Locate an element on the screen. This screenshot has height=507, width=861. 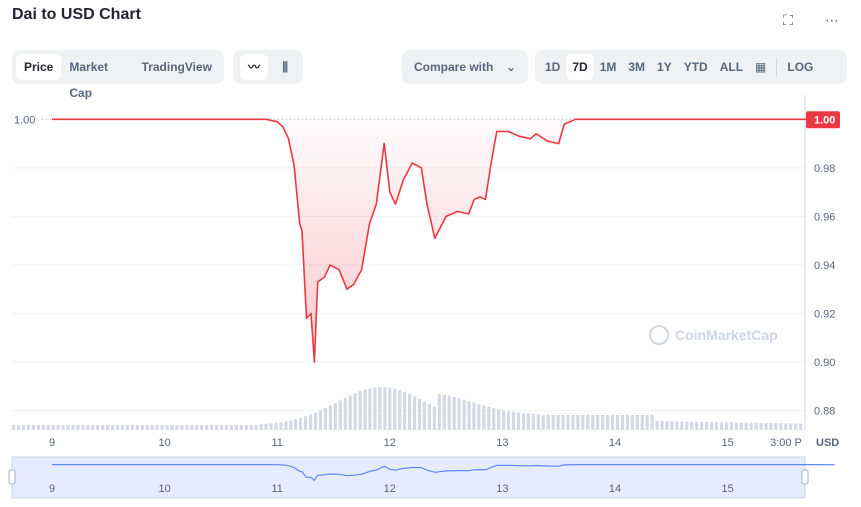
tab-price: Price is located at coordinates (39, 67).